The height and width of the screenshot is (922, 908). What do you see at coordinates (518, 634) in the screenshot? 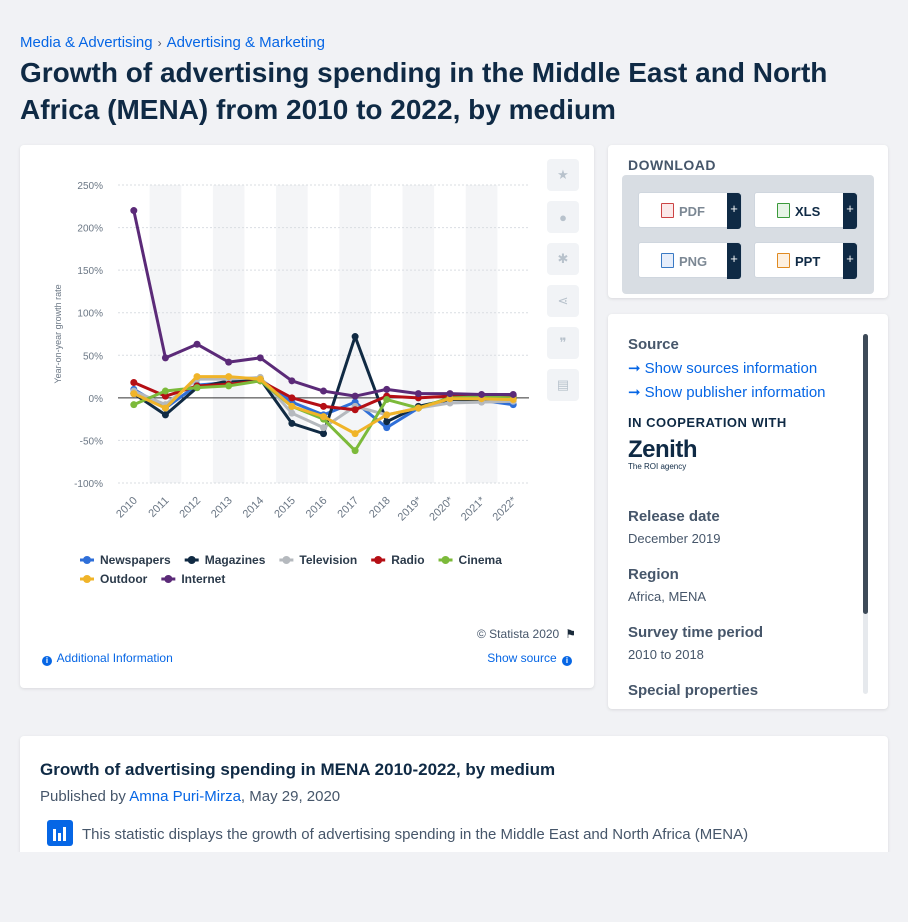
I see `copyright-label: © Statista 2020` at bounding box center [518, 634].